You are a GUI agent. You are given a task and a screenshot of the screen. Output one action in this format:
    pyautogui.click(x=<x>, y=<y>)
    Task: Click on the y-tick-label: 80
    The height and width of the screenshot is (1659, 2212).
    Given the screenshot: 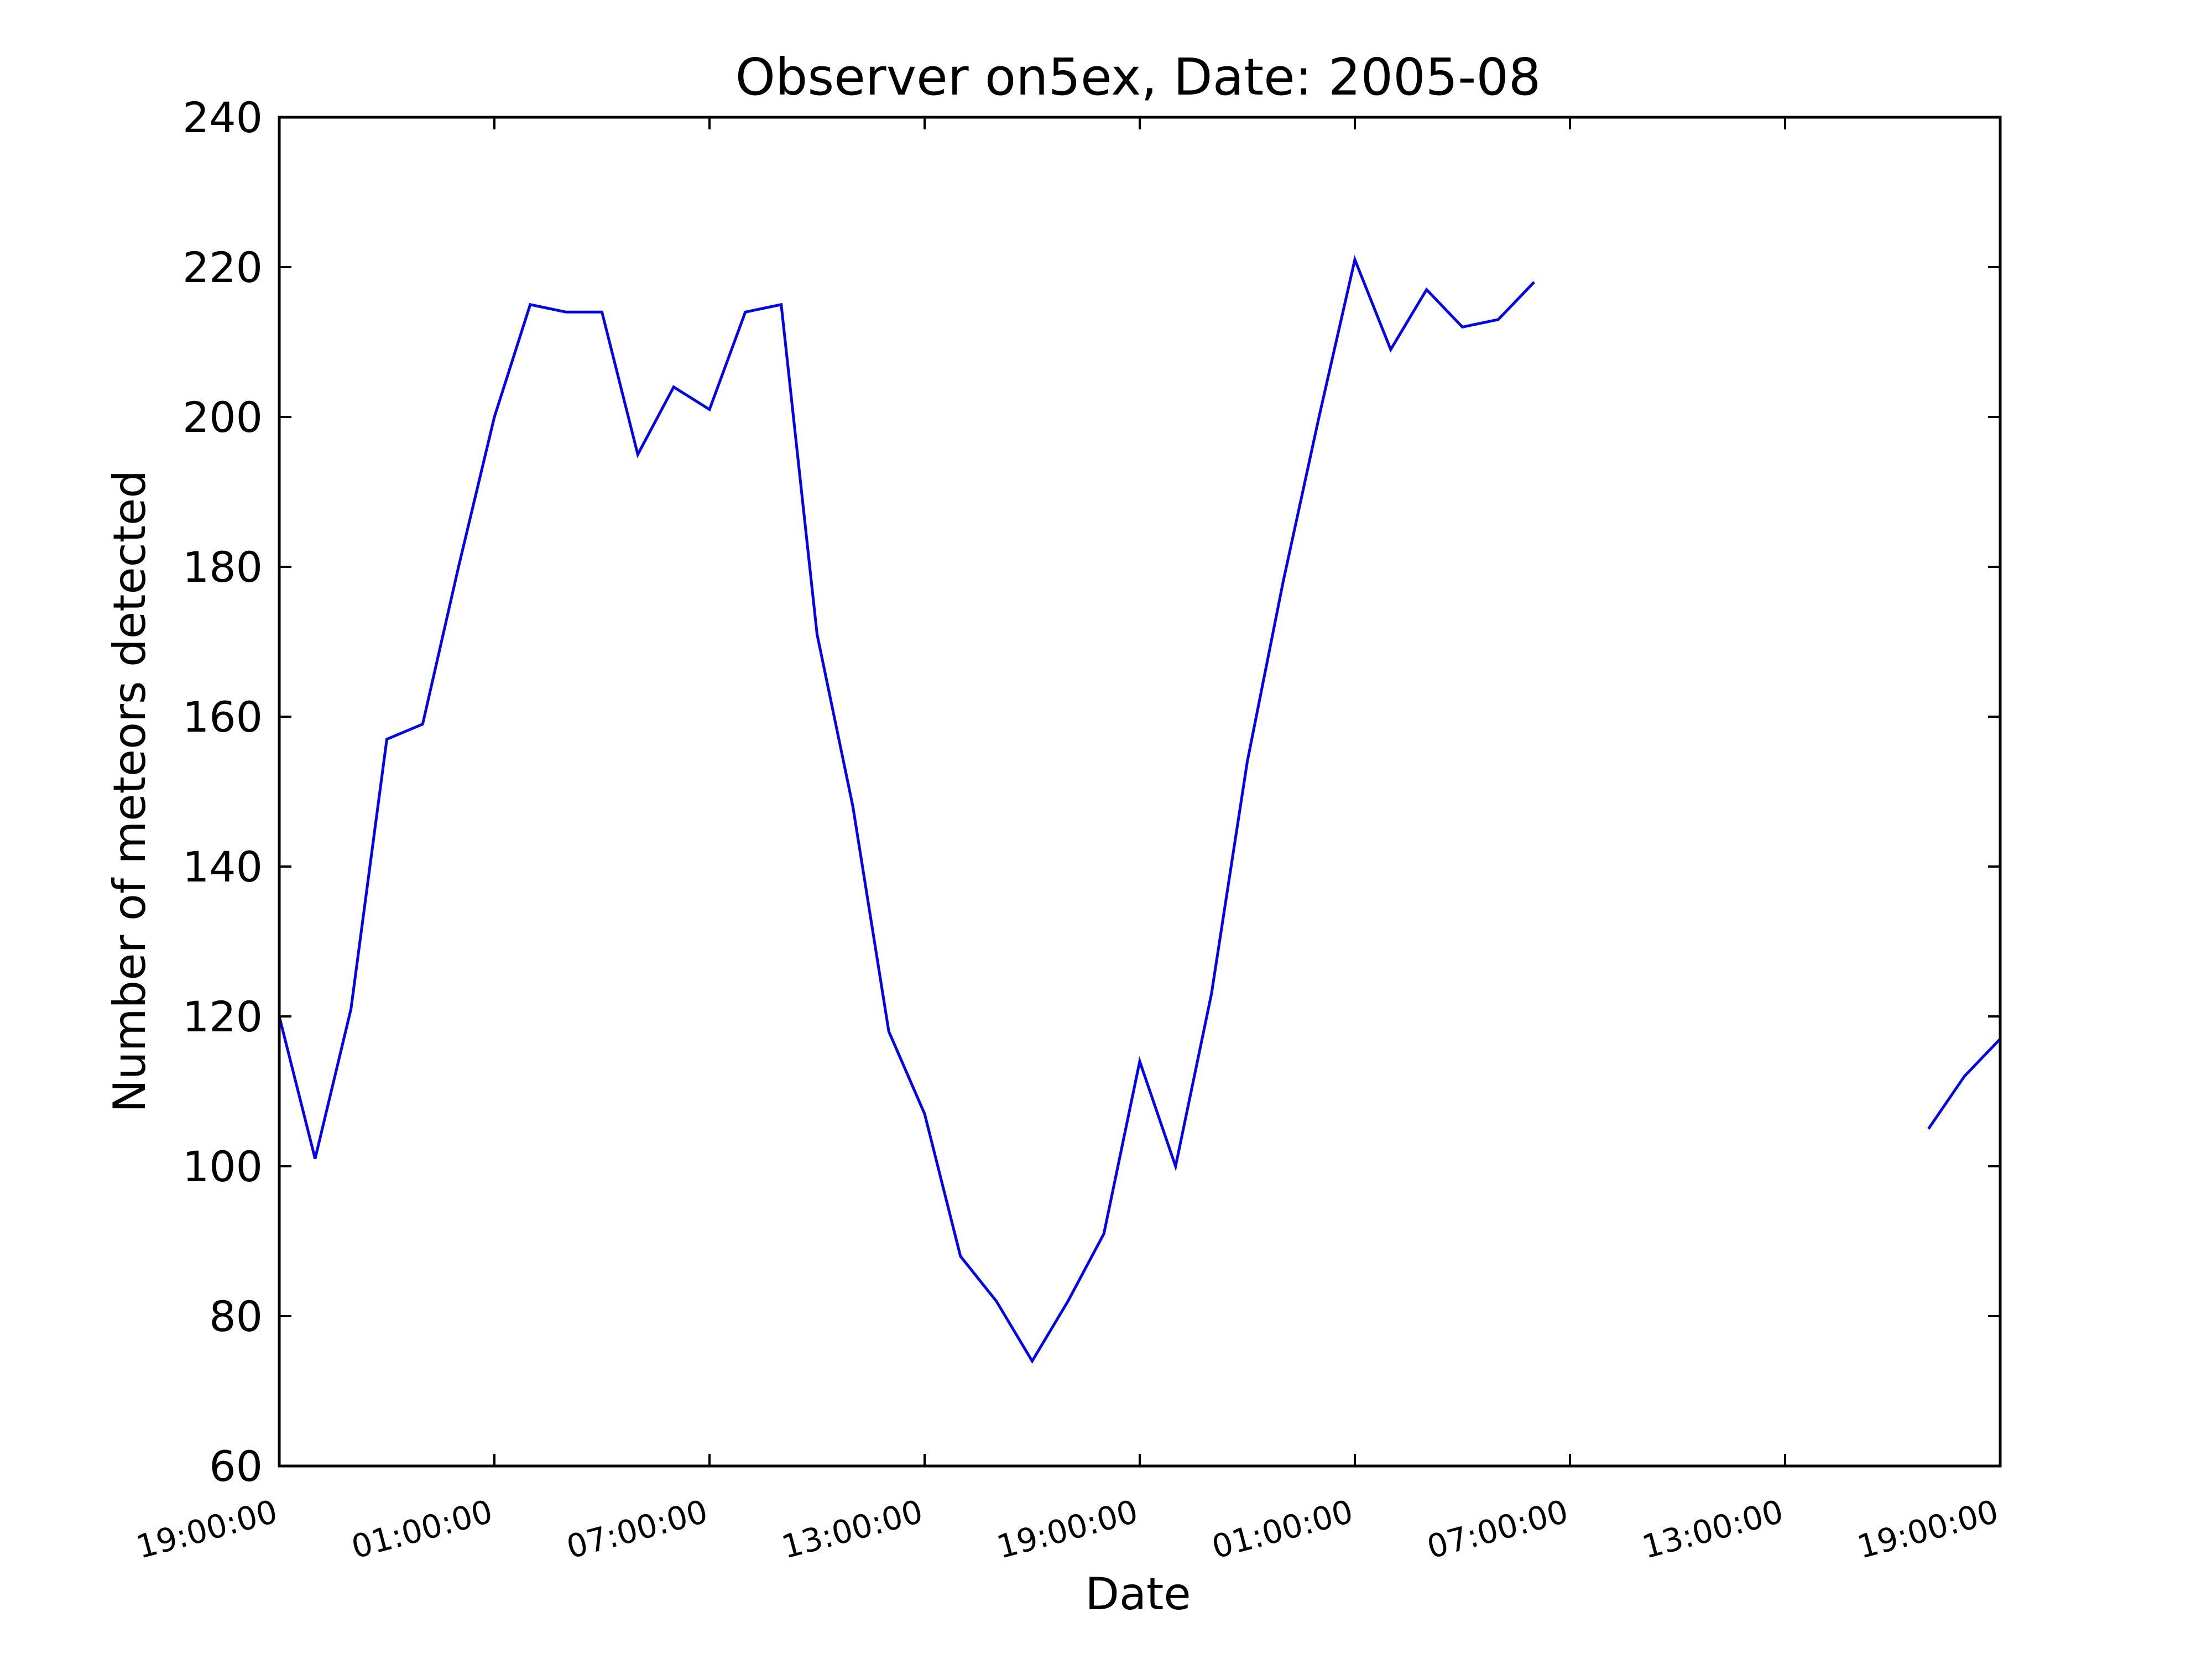 What is the action you would take?
    pyautogui.click(x=236, y=1317)
    